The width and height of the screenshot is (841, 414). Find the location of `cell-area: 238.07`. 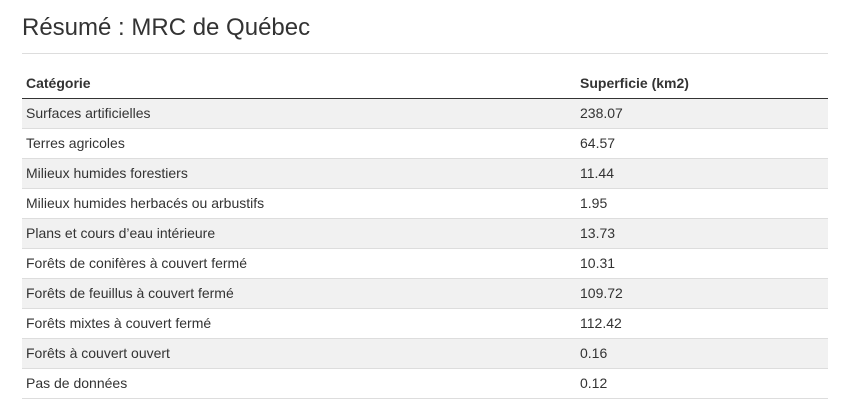

cell-area: 238.07 is located at coordinates (702, 113).